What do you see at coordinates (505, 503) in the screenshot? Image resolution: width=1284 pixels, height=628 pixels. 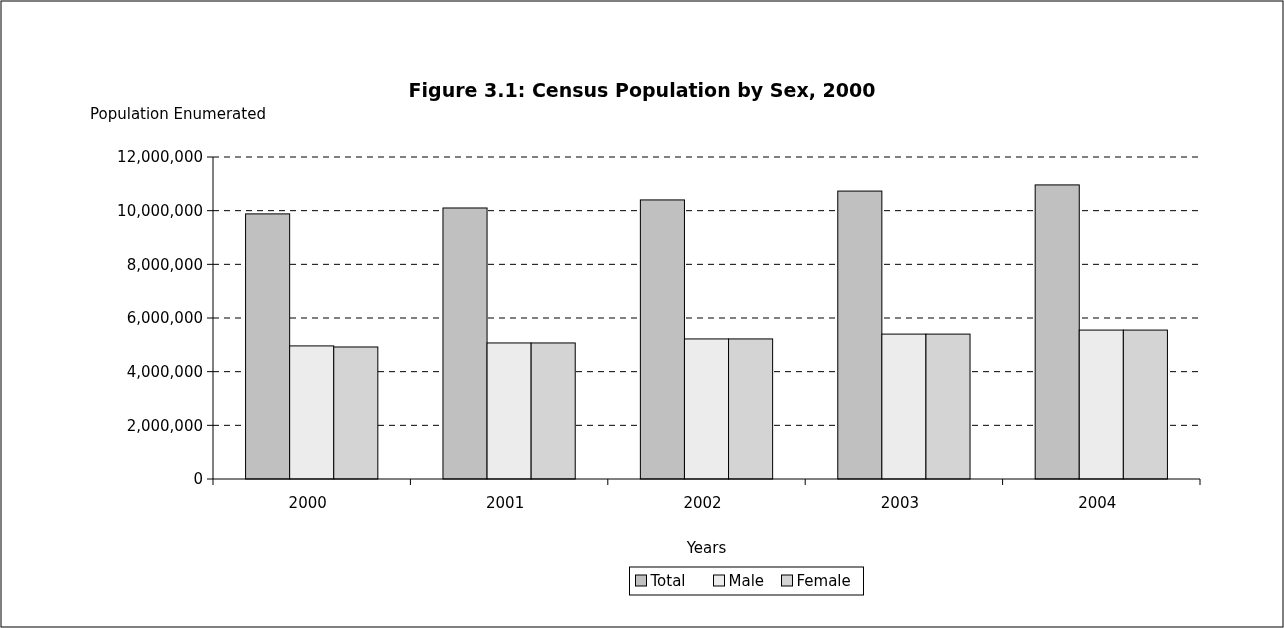 I see `x-tick-label: 2001` at bounding box center [505, 503].